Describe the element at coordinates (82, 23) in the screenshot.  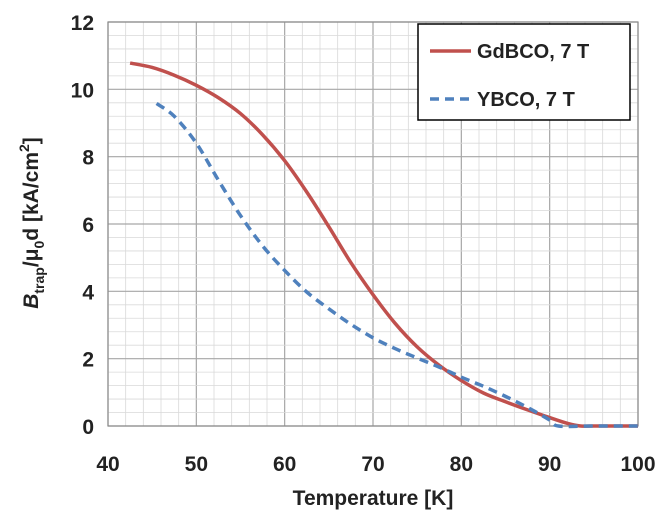
I see `y-tick-label: 12` at that location.